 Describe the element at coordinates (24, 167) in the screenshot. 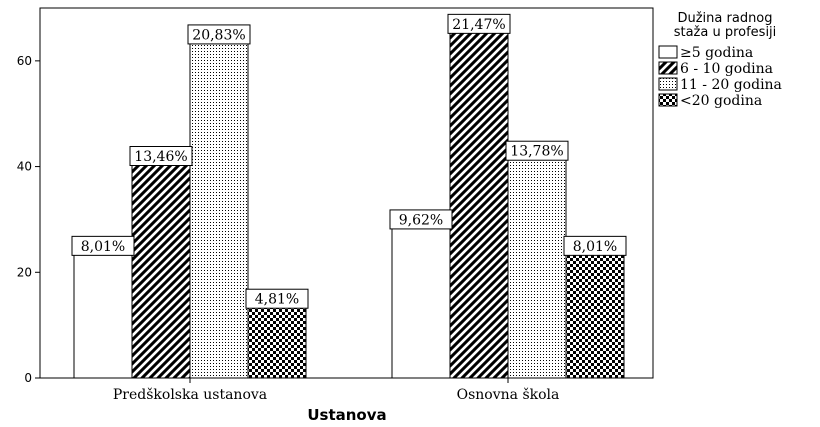

I see `y-tick-label: 40` at that location.